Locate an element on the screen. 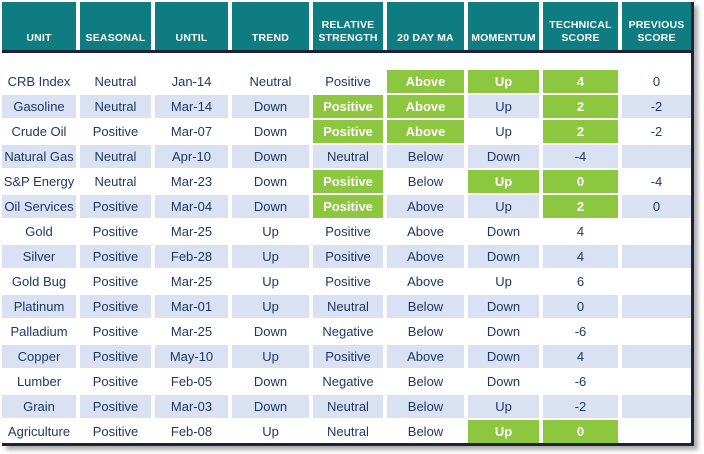  column-header: TREND is located at coordinates (270, 26).